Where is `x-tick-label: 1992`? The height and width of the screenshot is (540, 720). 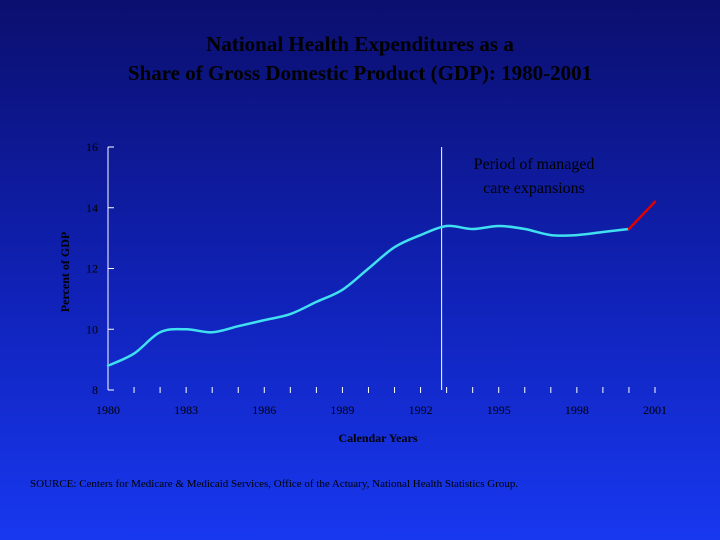
x-tick-label: 1992 is located at coordinates (421, 410).